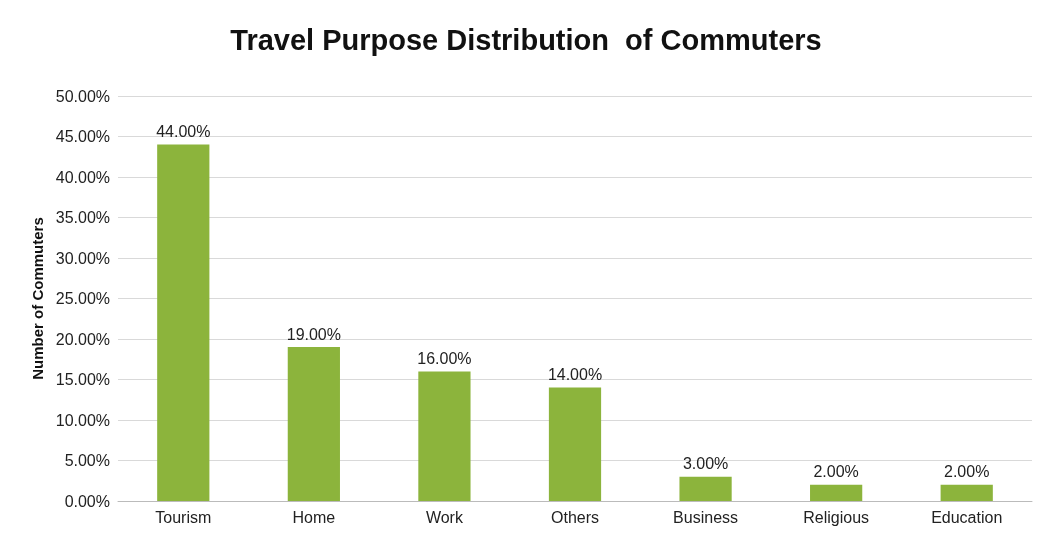 The width and height of the screenshot is (1052, 551). Describe the element at coordinates (82, 177) in the screenshot. I see `y-tick-label: 40.00%` at that location.